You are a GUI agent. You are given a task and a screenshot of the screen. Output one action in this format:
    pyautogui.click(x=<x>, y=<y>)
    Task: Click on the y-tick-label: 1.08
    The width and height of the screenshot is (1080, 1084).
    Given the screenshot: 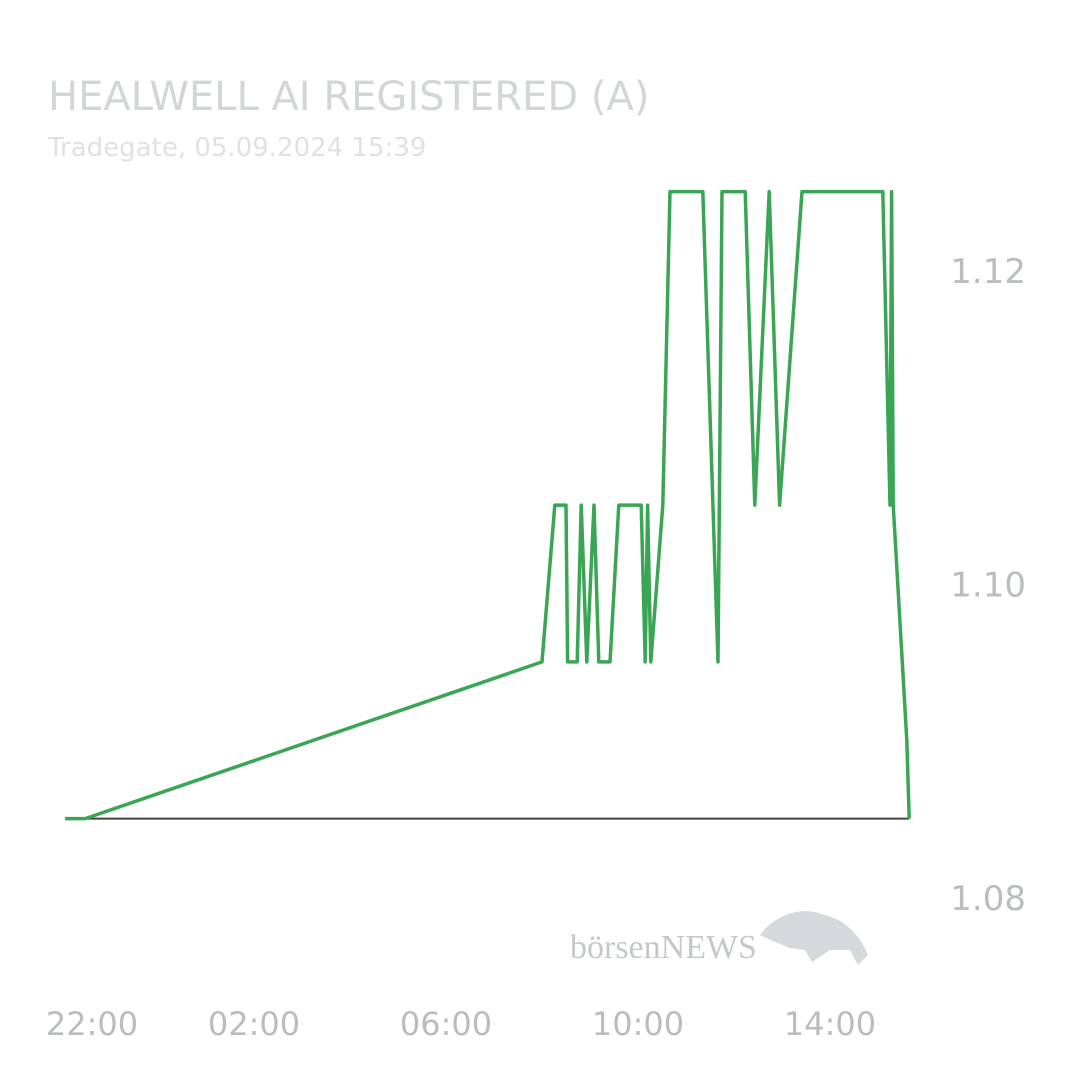 What is the action you would take?
    pyautogui.click(x=988, y=899)
    